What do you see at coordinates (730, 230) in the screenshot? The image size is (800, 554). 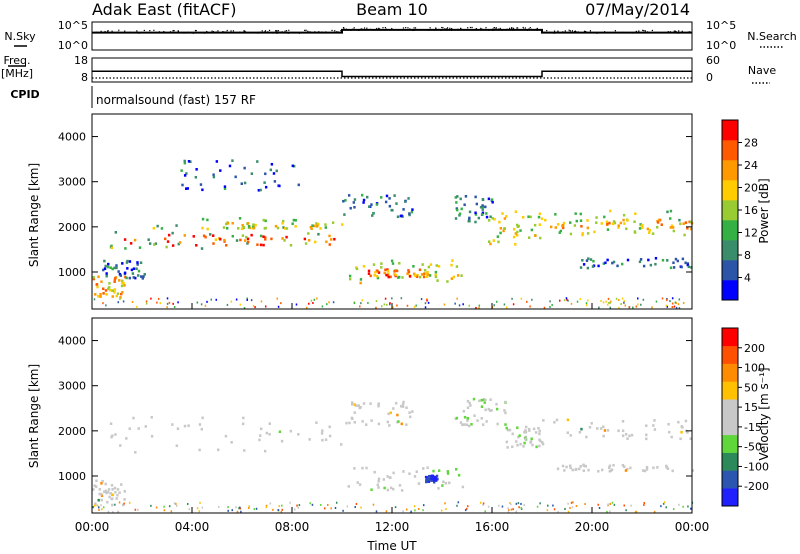 I see `power-colorbar-segment` at bounding box center [730, 230].